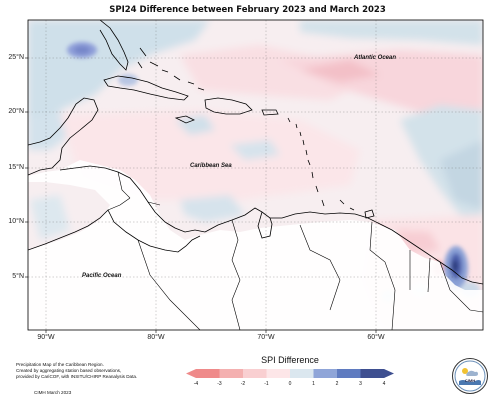 The image size is (495, 400). Describe the element at coordinates (266, 337) in the screenshot. I see `lon-tick-70w: 70°W` at that location.